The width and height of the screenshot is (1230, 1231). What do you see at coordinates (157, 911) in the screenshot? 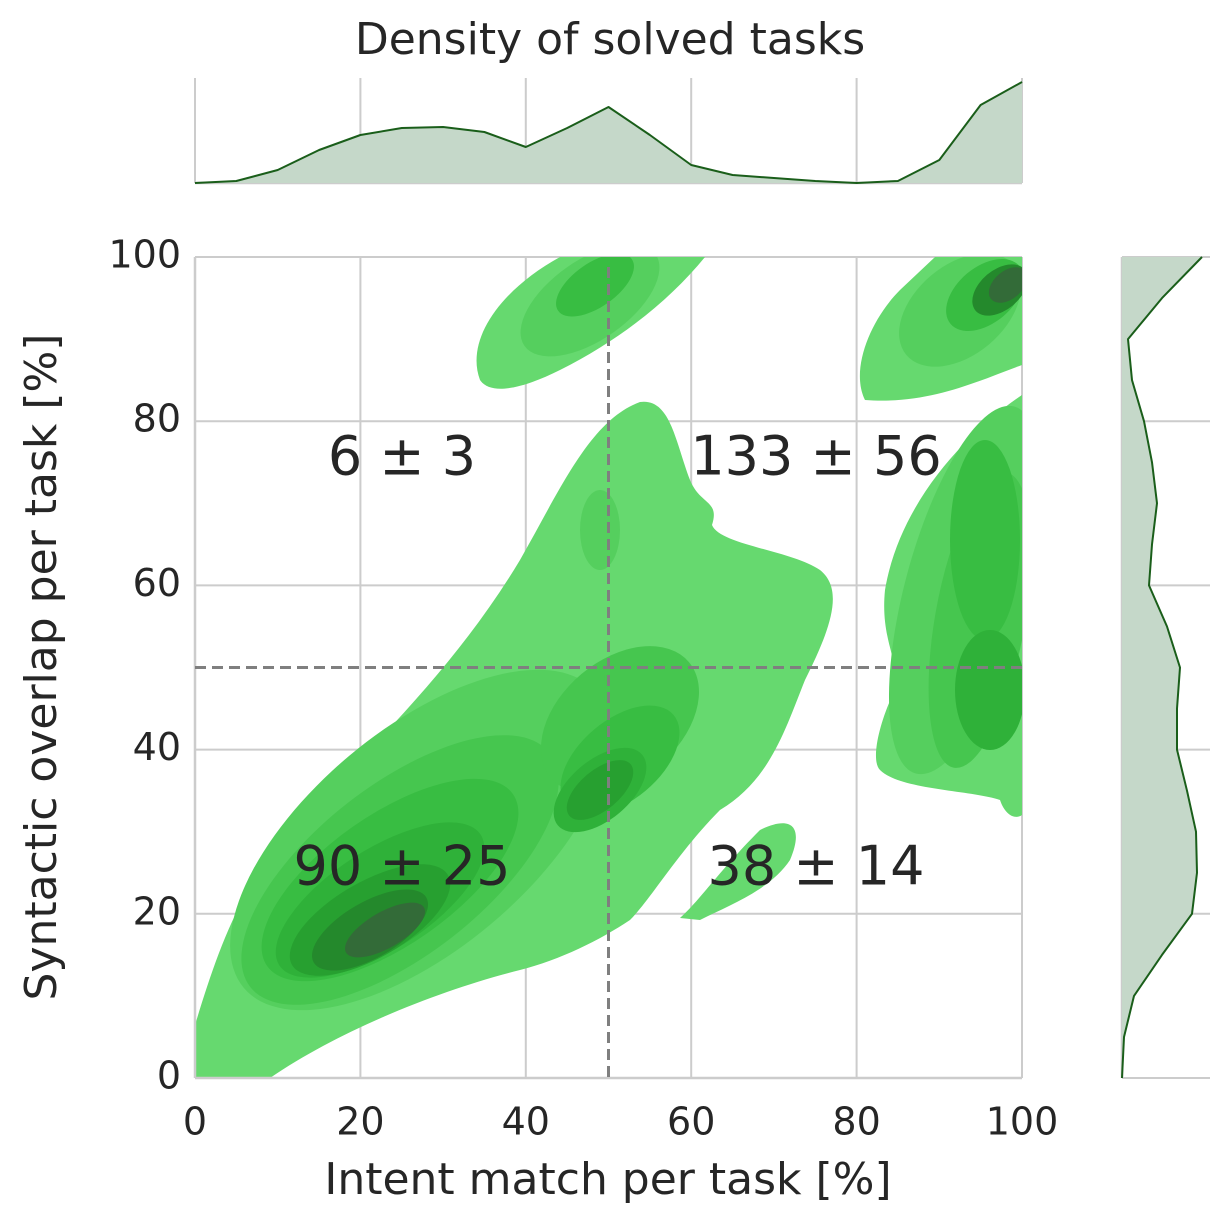
I see `y-tick-label: 20` at bounding box center [157, 911].